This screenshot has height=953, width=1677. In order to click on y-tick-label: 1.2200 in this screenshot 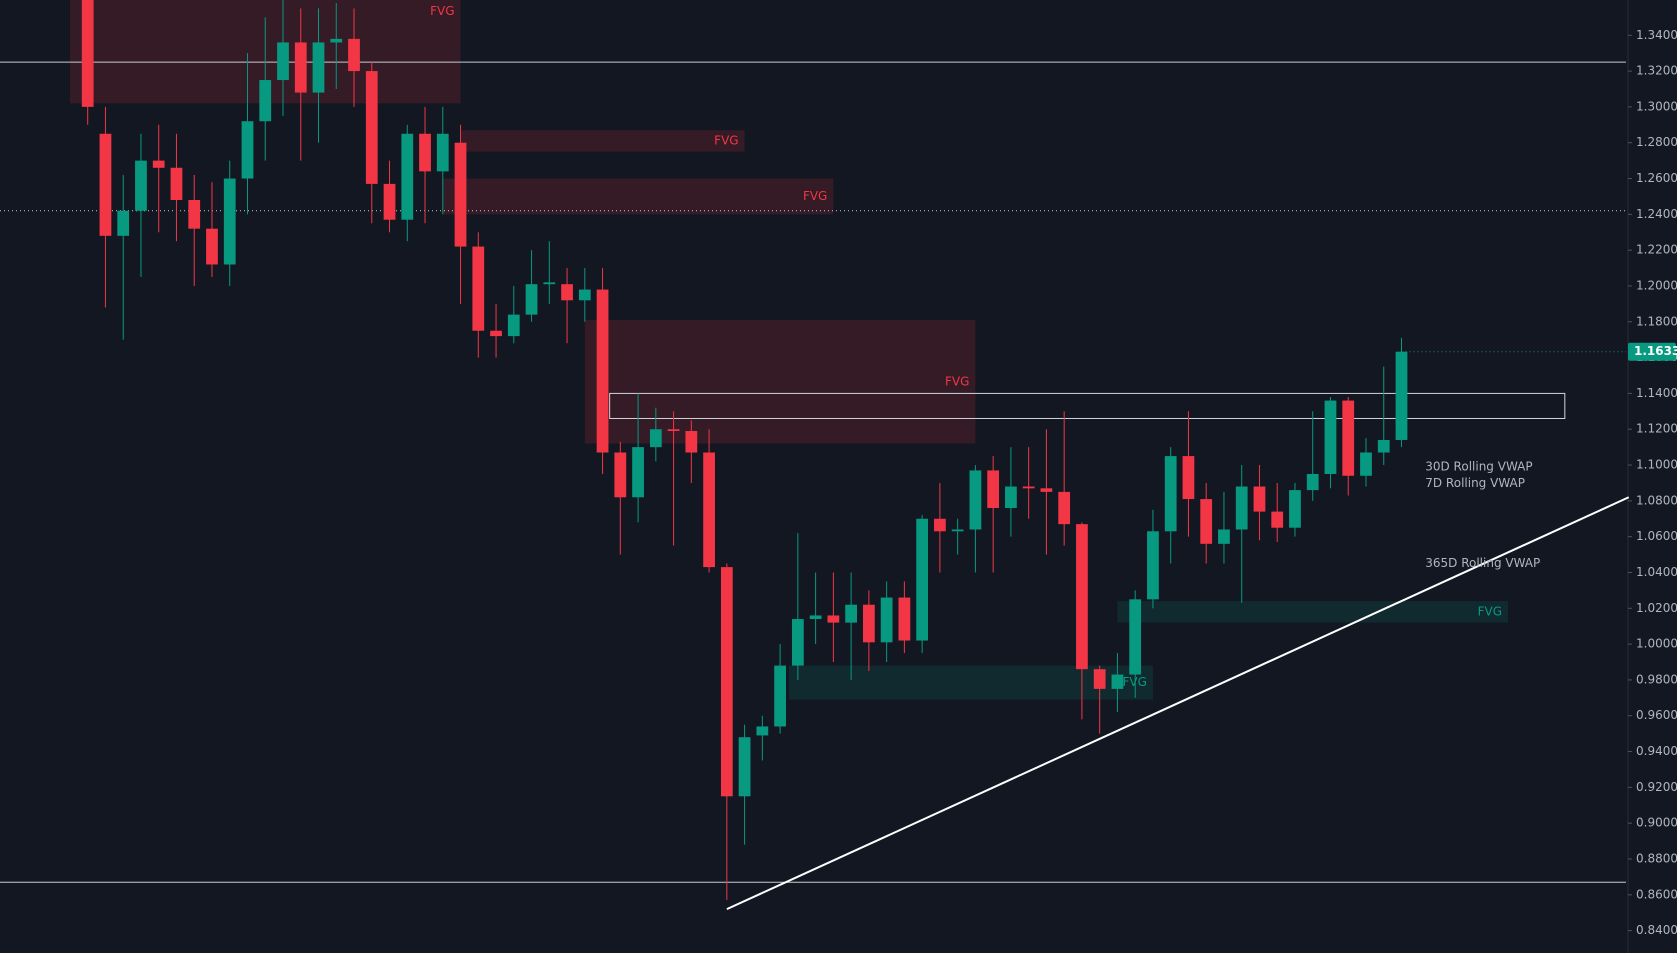, I will do `click(1656, 250)`.